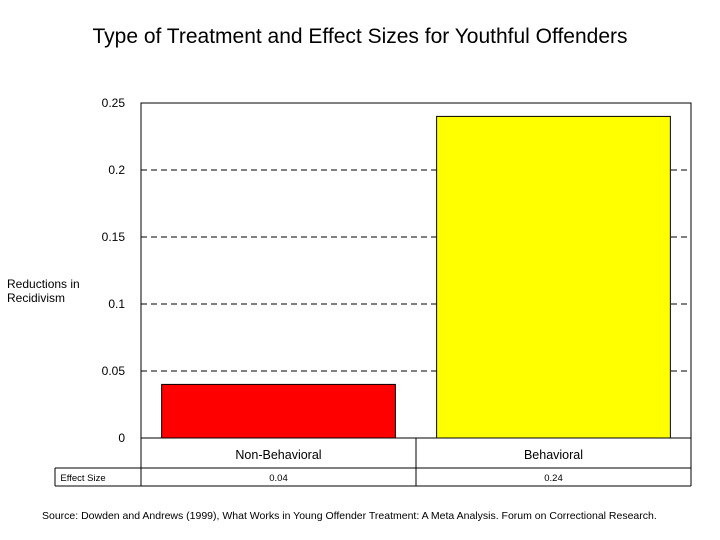 Image resolution: width=720 pixels, height=540 pixels. What do you see at coordinates (278, 478) in the screenshot?
I see `table-cell: 0.04` at bounding box center [278, 478].